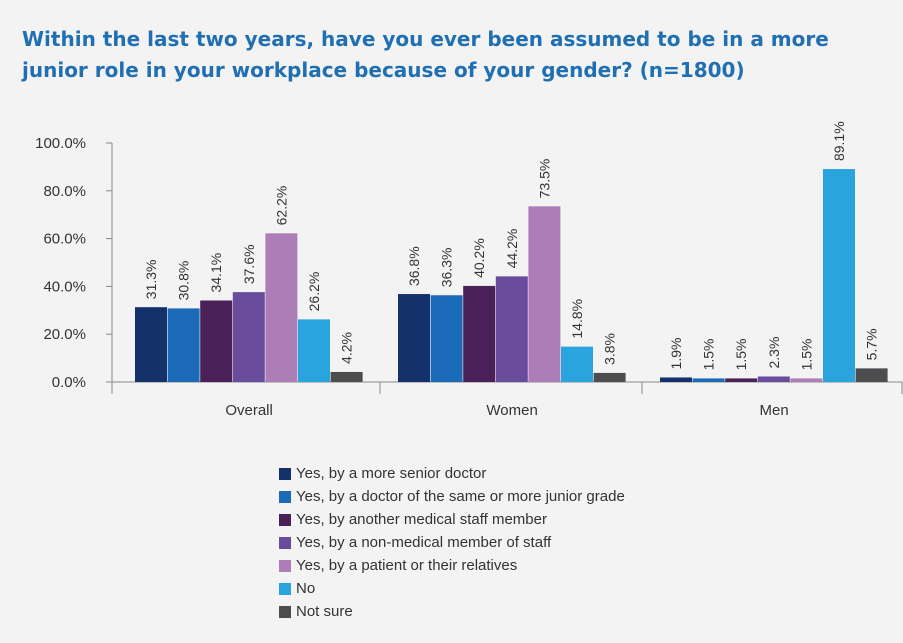  What do you see at coordinates (676, 354) in the screenshot?
I see `data-label: 1.9%` at bounding box center [676, 354].